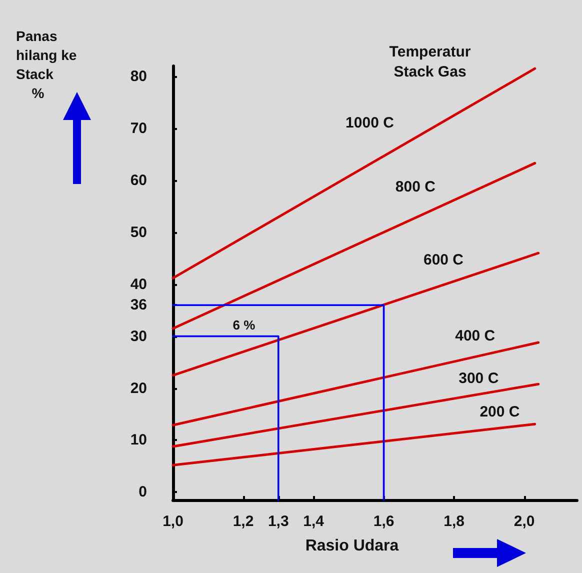 Image resolution: width=582 pixels, height=573 pixels. What do you see at coordinates (142, 492) in the screenshot?
I see `y-tick-label: 0` at bounding box center [142, 492].